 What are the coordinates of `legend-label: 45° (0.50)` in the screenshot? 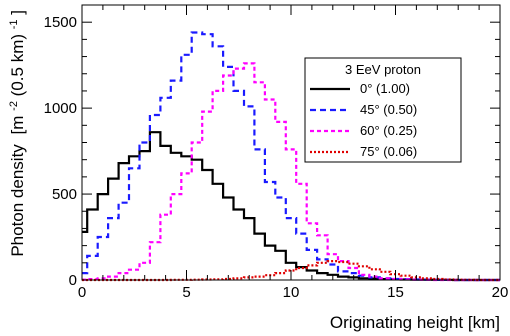 It's located at (388, 109).